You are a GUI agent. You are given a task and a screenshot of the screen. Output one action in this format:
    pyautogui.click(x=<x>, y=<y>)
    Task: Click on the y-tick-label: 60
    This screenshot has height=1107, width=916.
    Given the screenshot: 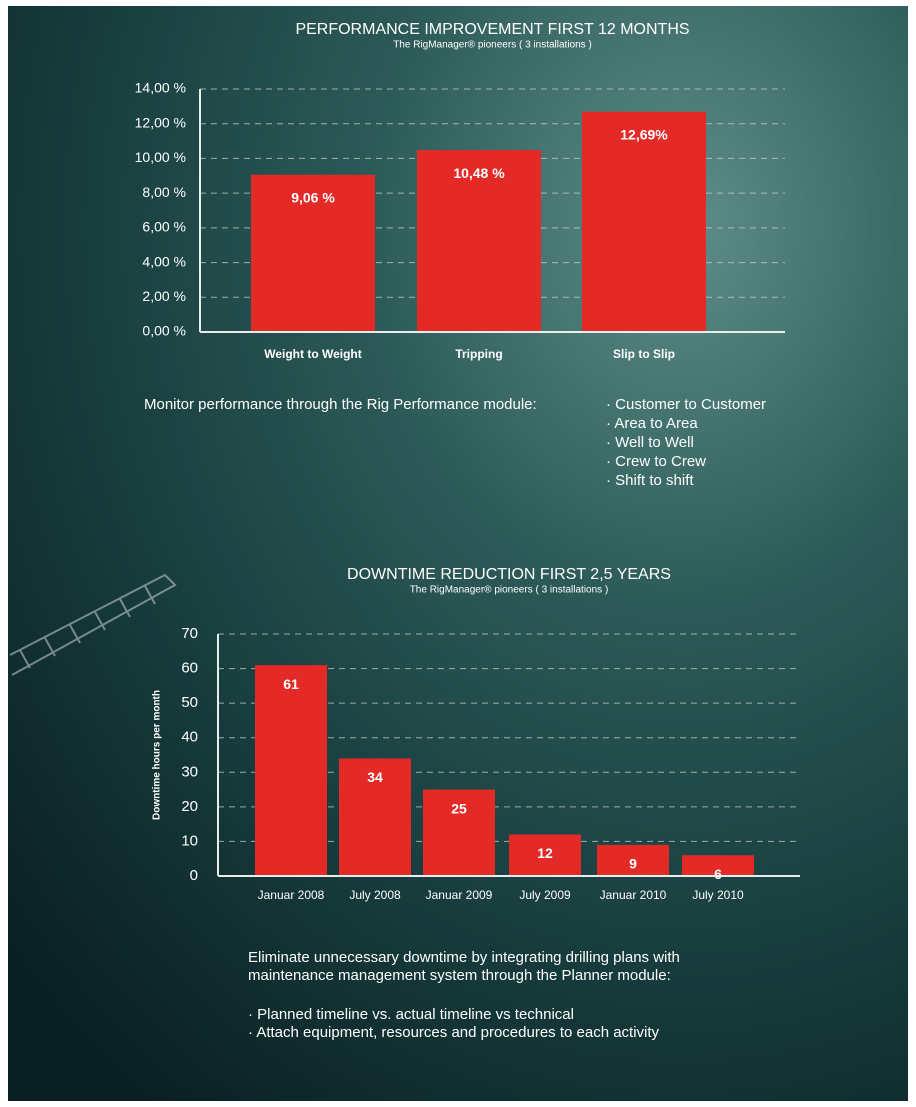 What is the action you would take?
    pyautogui.click(x=189, y=668)
    